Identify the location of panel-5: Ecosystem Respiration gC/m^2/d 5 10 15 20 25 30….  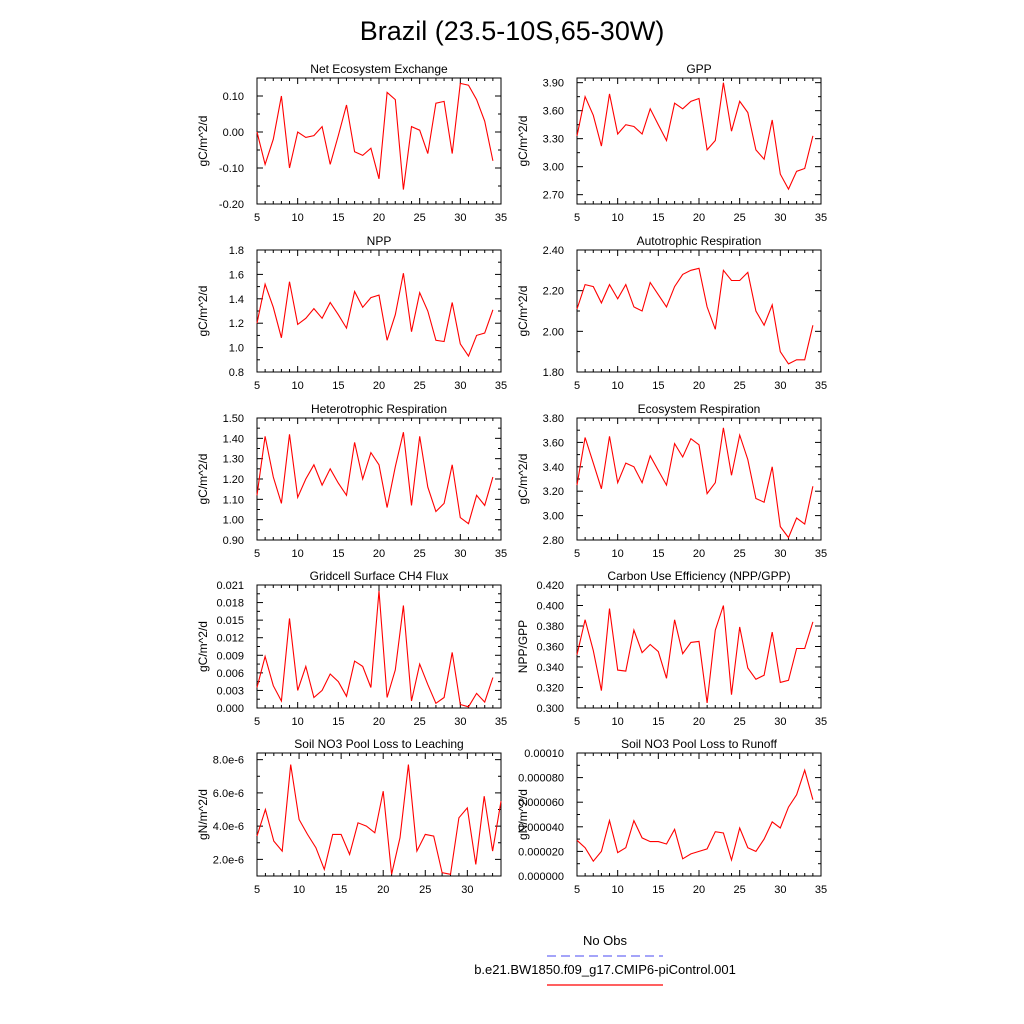
(671, 481).